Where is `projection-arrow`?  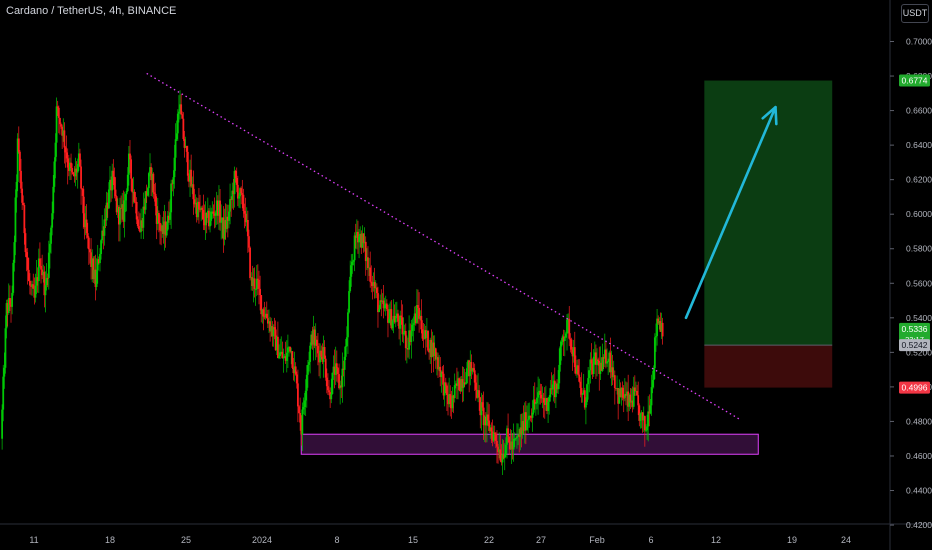
projection-arrow is located at coordinates (730, 212).